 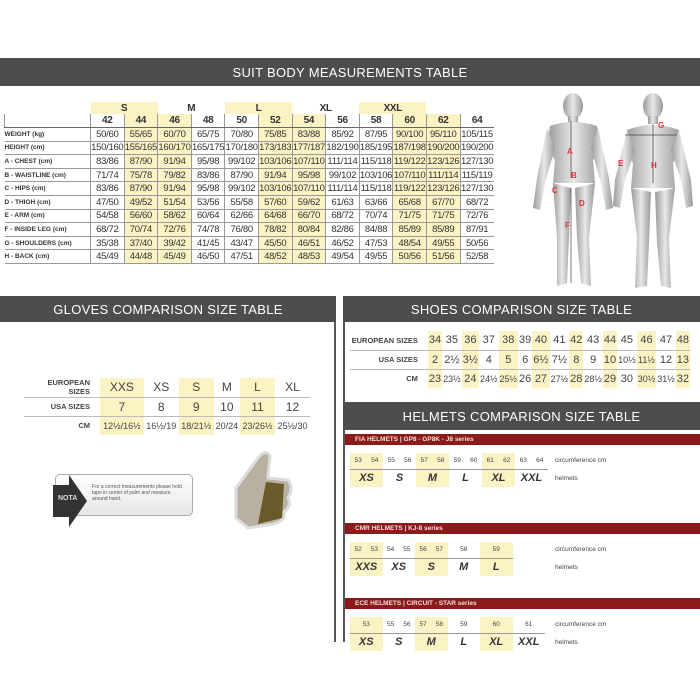 What do you see at coordinates (476, 243) in the screenshot?
I see `cell: 50/56` at bounding box center [476, 243].